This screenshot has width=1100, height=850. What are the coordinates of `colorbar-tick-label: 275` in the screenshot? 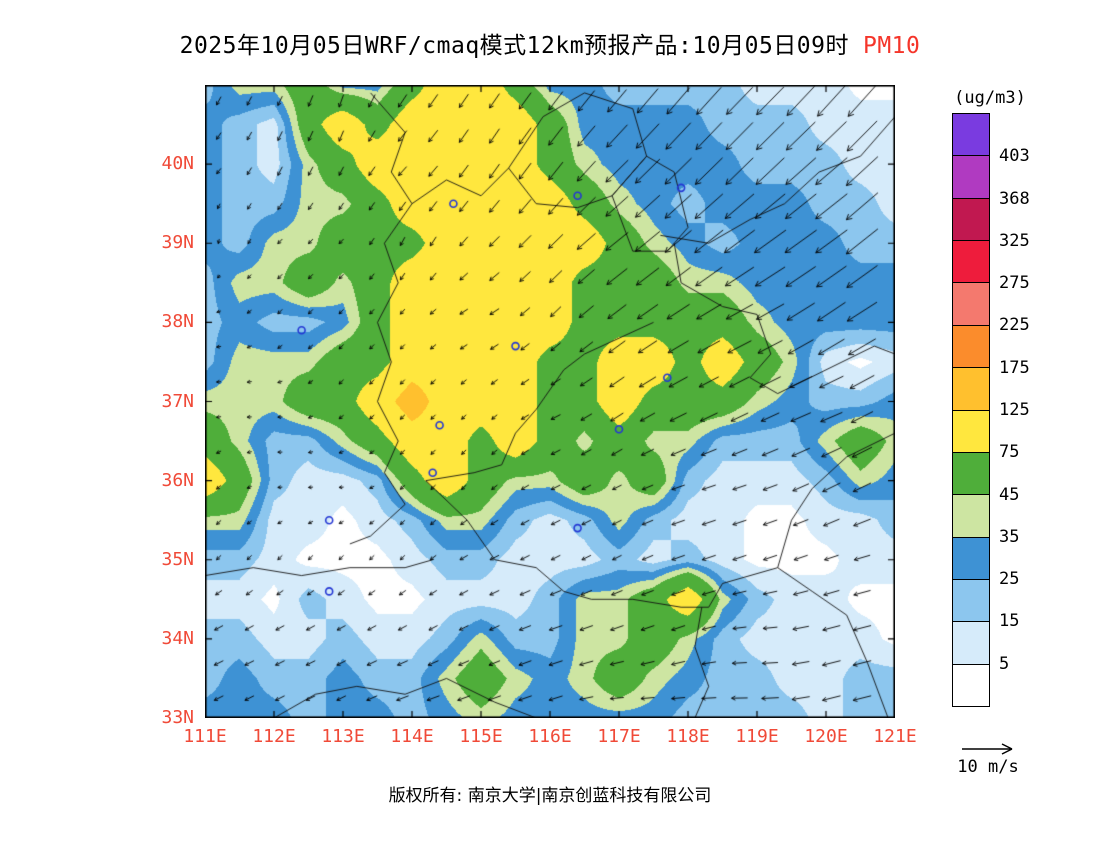 It's located at (1014, 283).